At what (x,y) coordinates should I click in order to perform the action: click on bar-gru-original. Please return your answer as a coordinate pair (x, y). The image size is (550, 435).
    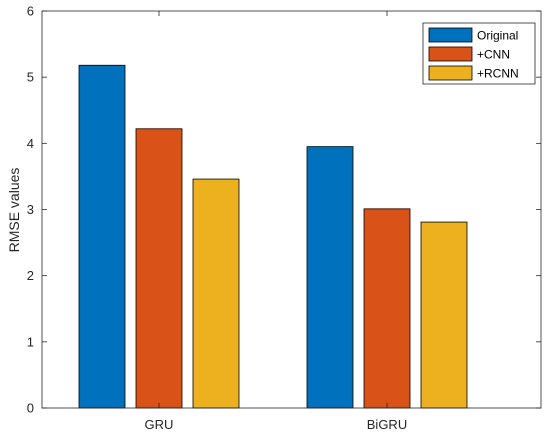
    Looking at the image, I should click on (102, 236).